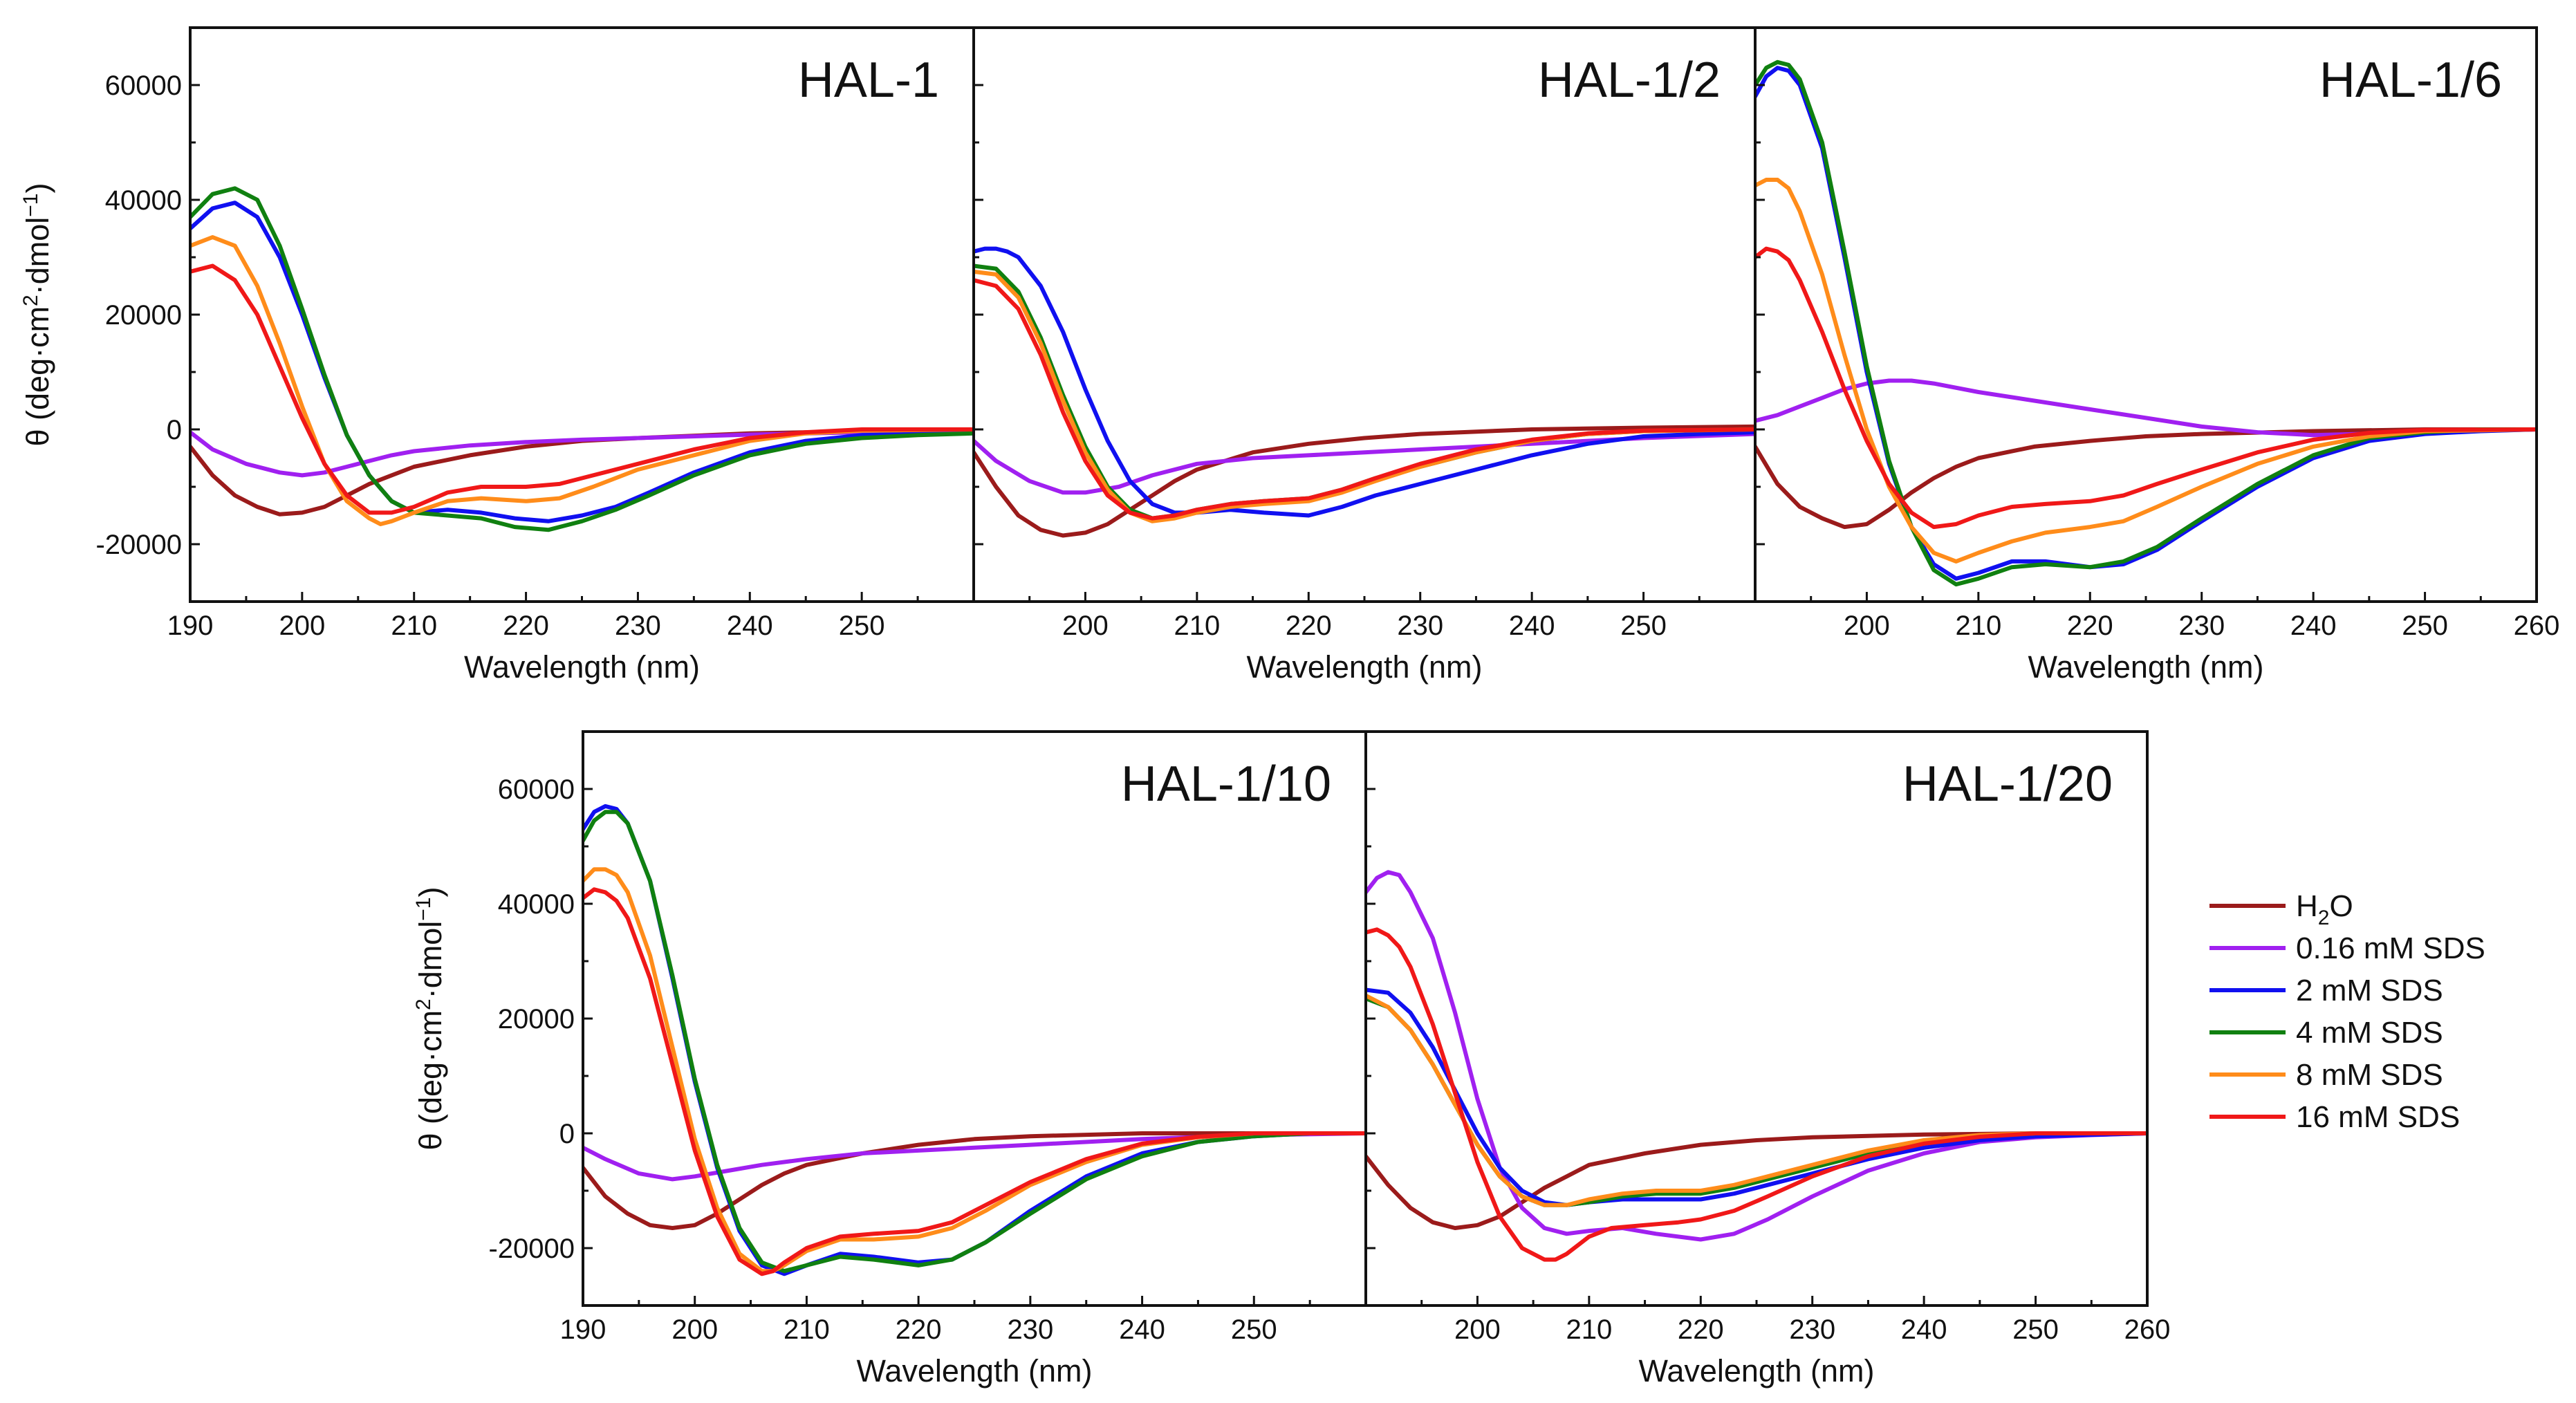 This screenshot has width=2576, height=1403. Describe the element at coordinates (2281, 909) in the screenshot. I see `legend-entry-h2o: H2O` at that location.